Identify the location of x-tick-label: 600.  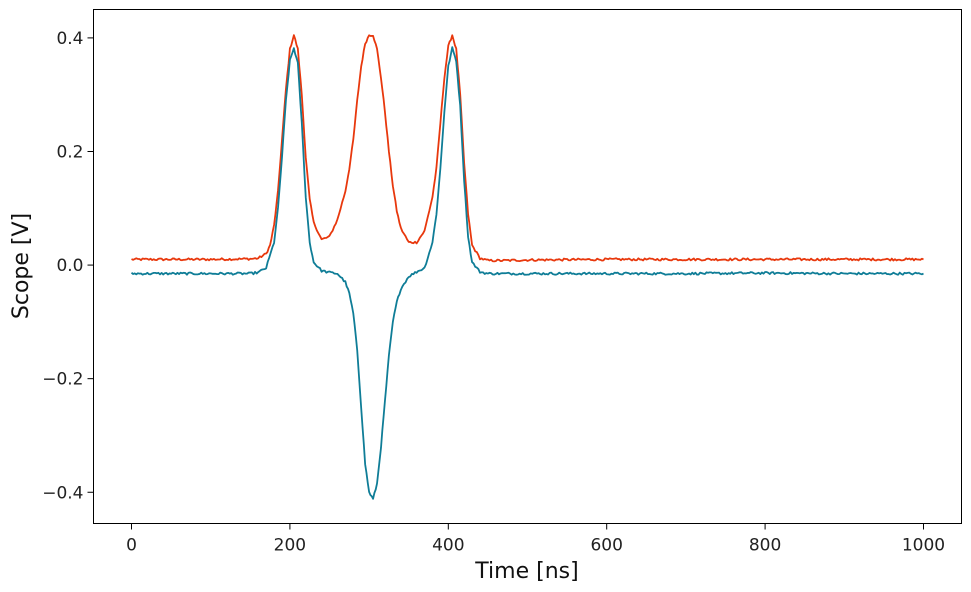
(606, 546).